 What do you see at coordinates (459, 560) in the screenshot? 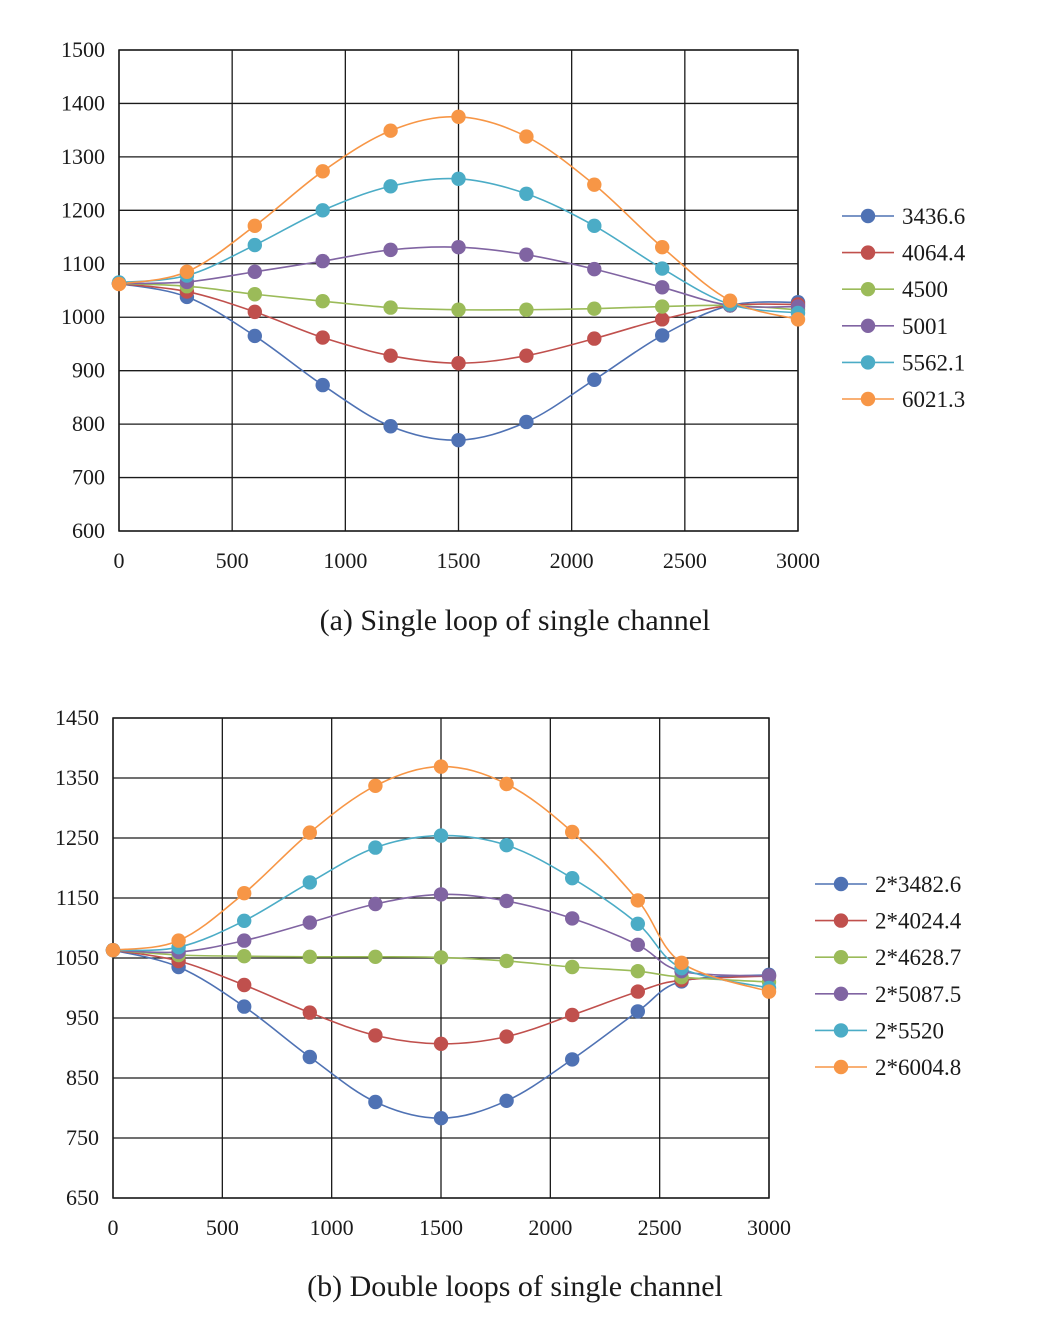
I see `x-tick-label: 1500` at bounding box center [459, 560].